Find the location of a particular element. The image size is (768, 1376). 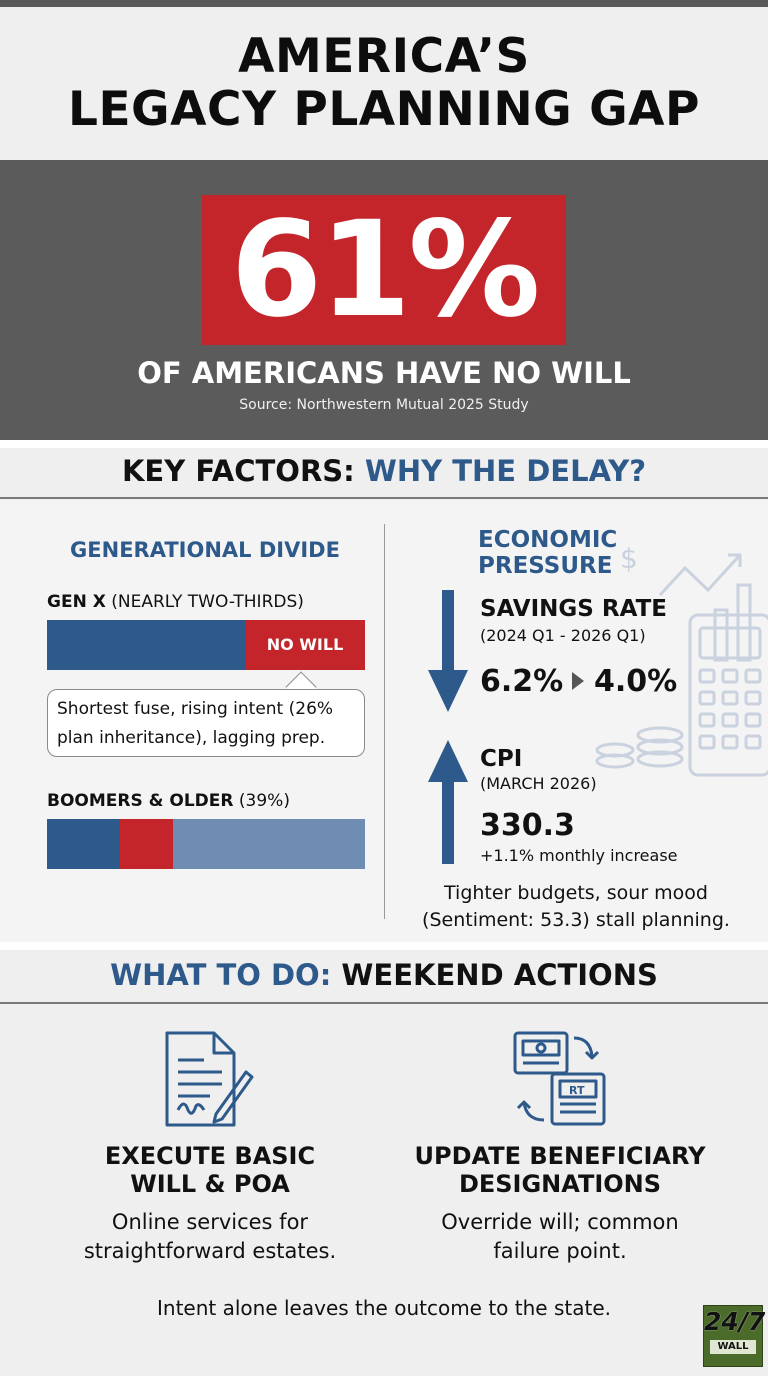

savings-from: 6.2% is located at coordinates (522, 681).